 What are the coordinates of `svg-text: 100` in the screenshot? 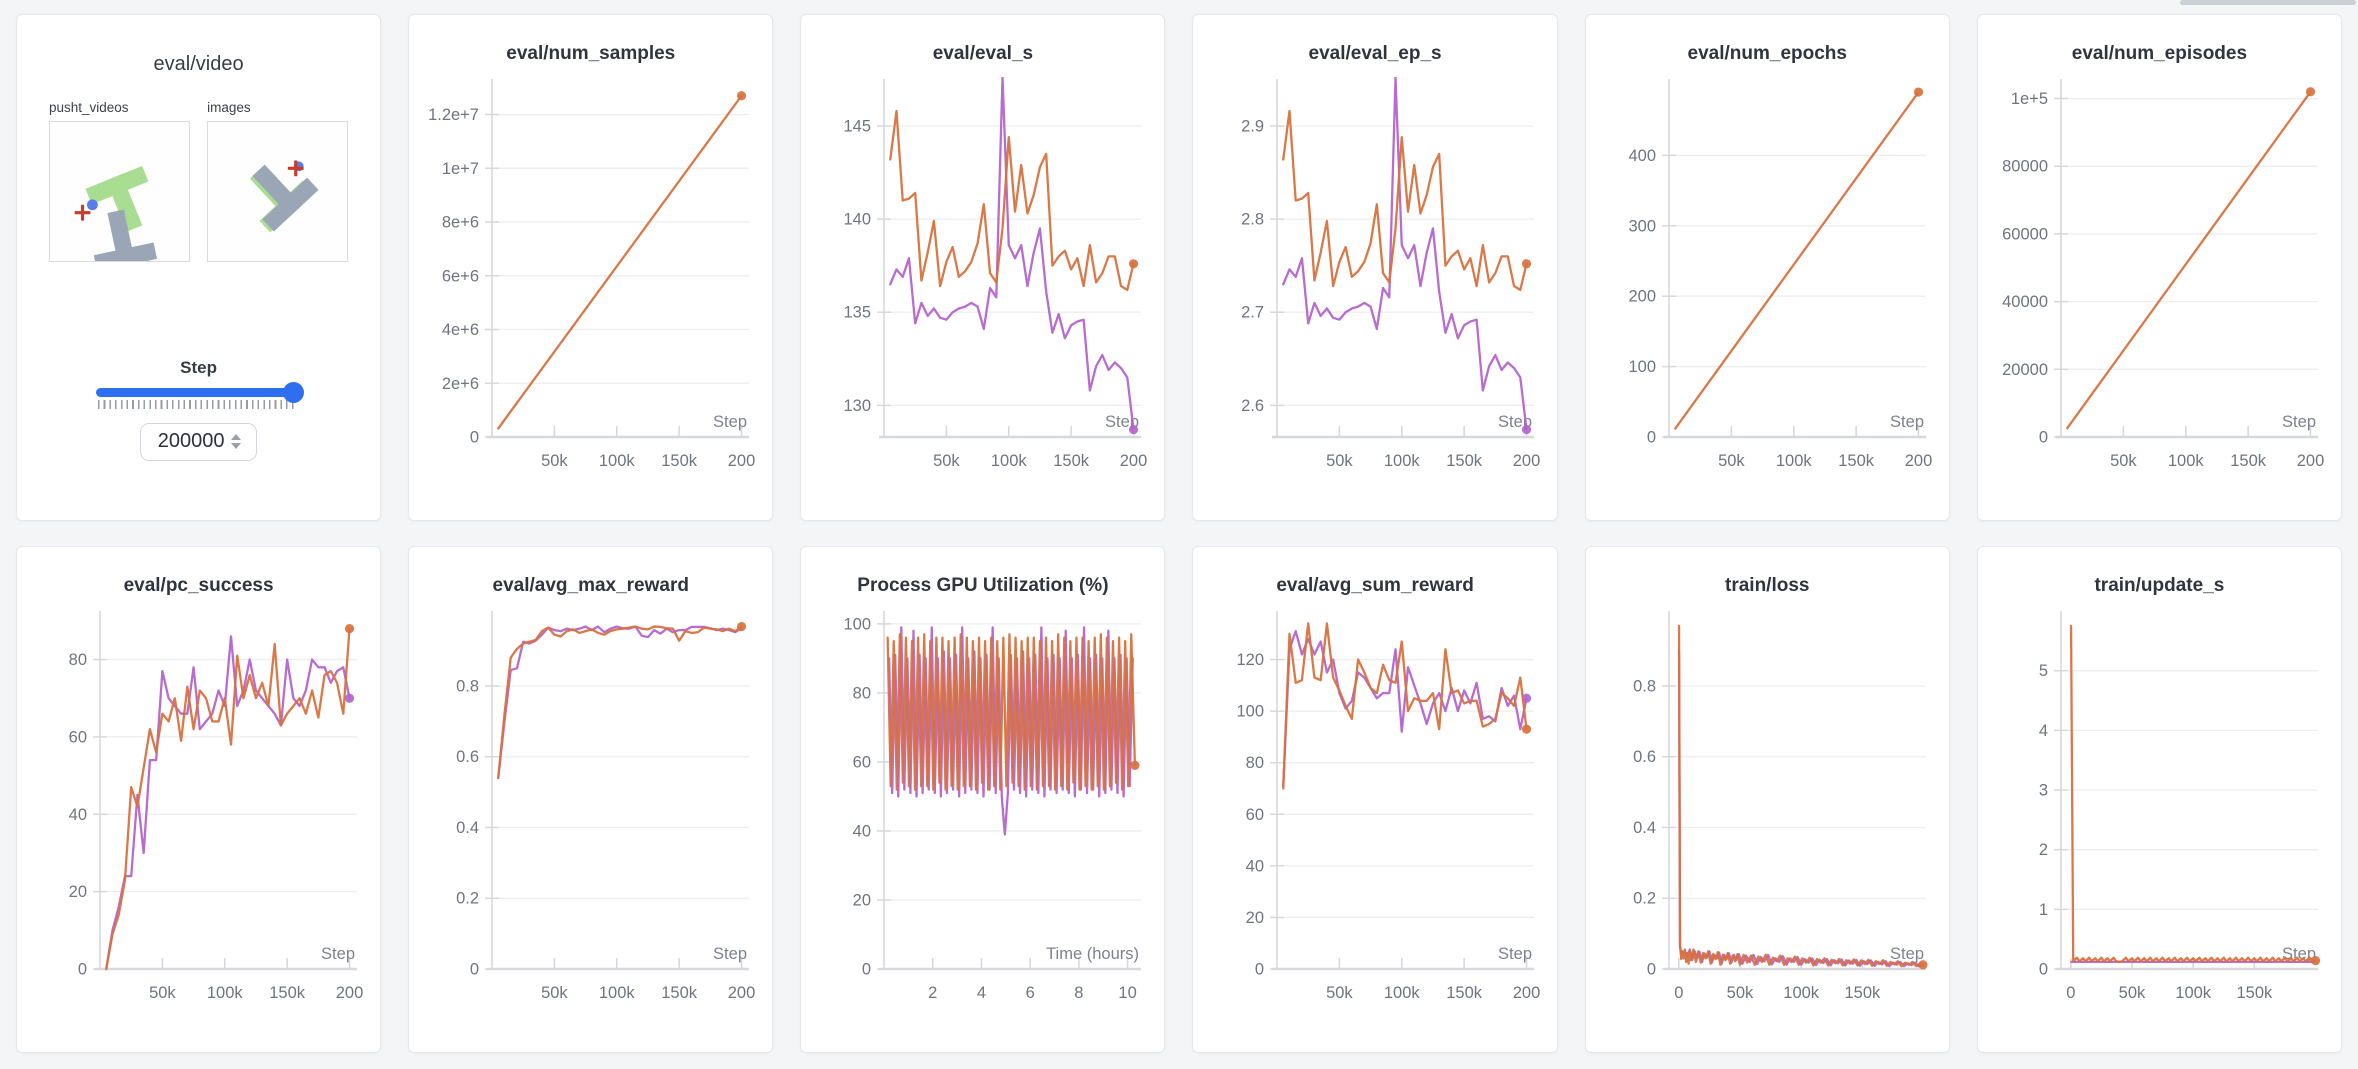 It's located at (1250, 712).